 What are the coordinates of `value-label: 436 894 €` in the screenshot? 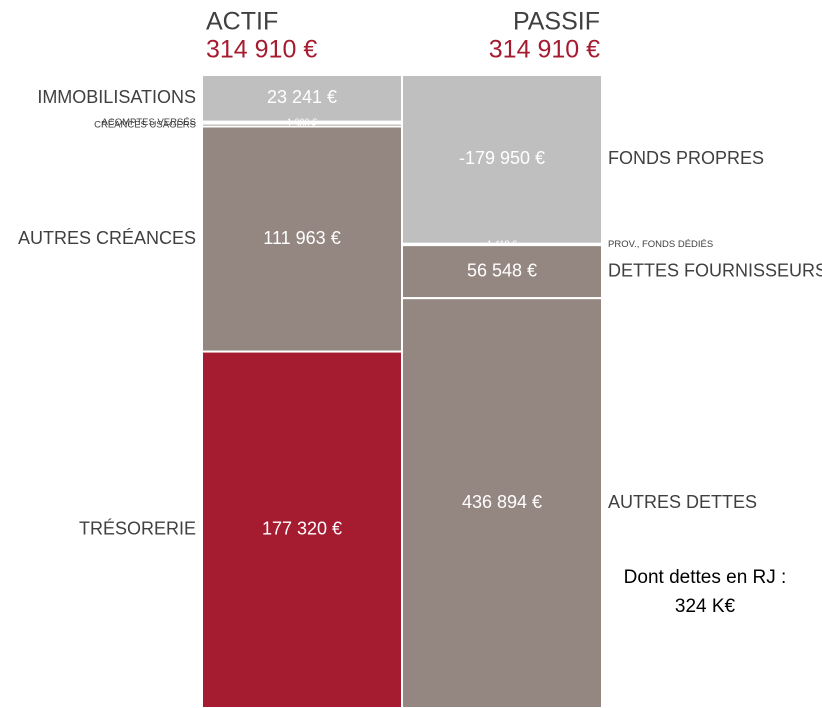 It's located at (502, 502).